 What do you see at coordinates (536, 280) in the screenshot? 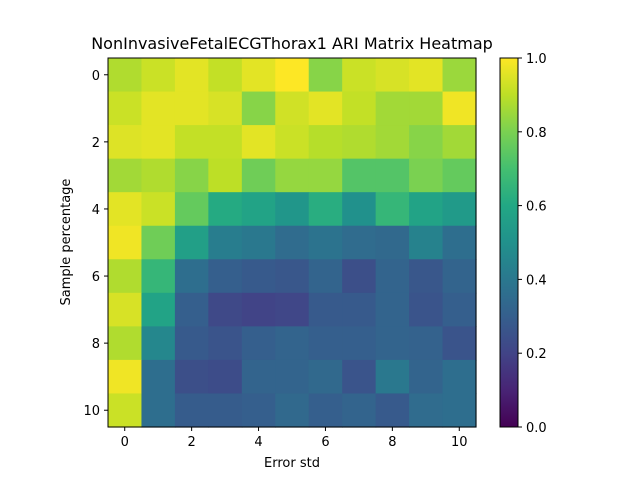
I see `colorbar-tick-label: 0.4` at bounding box center [536, 280].